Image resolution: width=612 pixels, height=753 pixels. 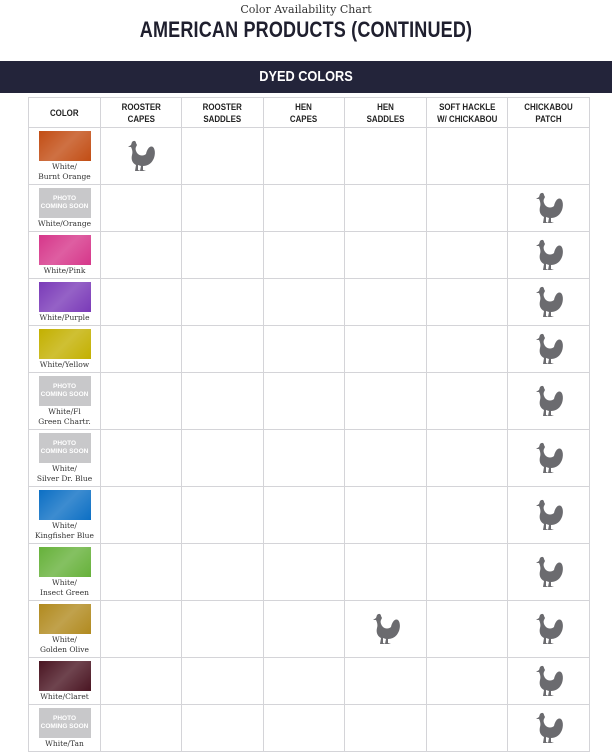 I want to click on color-cell: White/Yellow, so click(x=64, y=349).